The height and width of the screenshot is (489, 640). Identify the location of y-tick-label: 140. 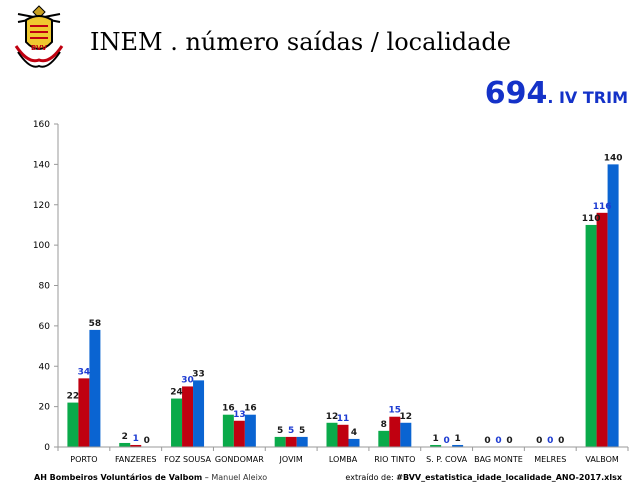
(41, 165).